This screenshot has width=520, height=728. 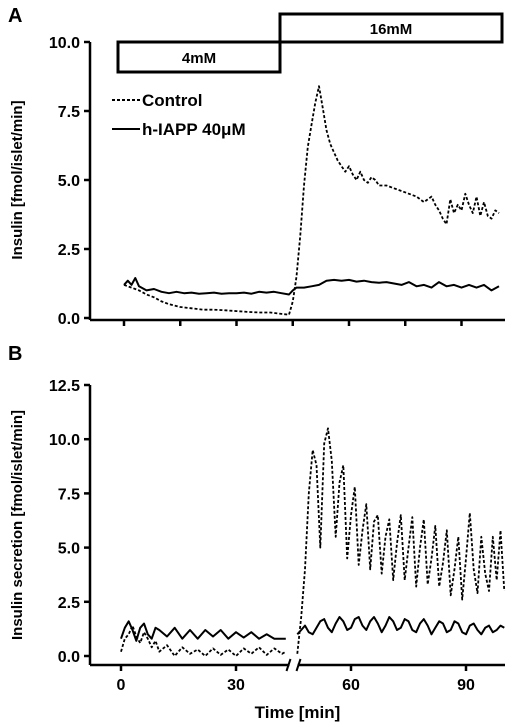 I want to click on glucose-box-16mm, so click(x=391, y=28).